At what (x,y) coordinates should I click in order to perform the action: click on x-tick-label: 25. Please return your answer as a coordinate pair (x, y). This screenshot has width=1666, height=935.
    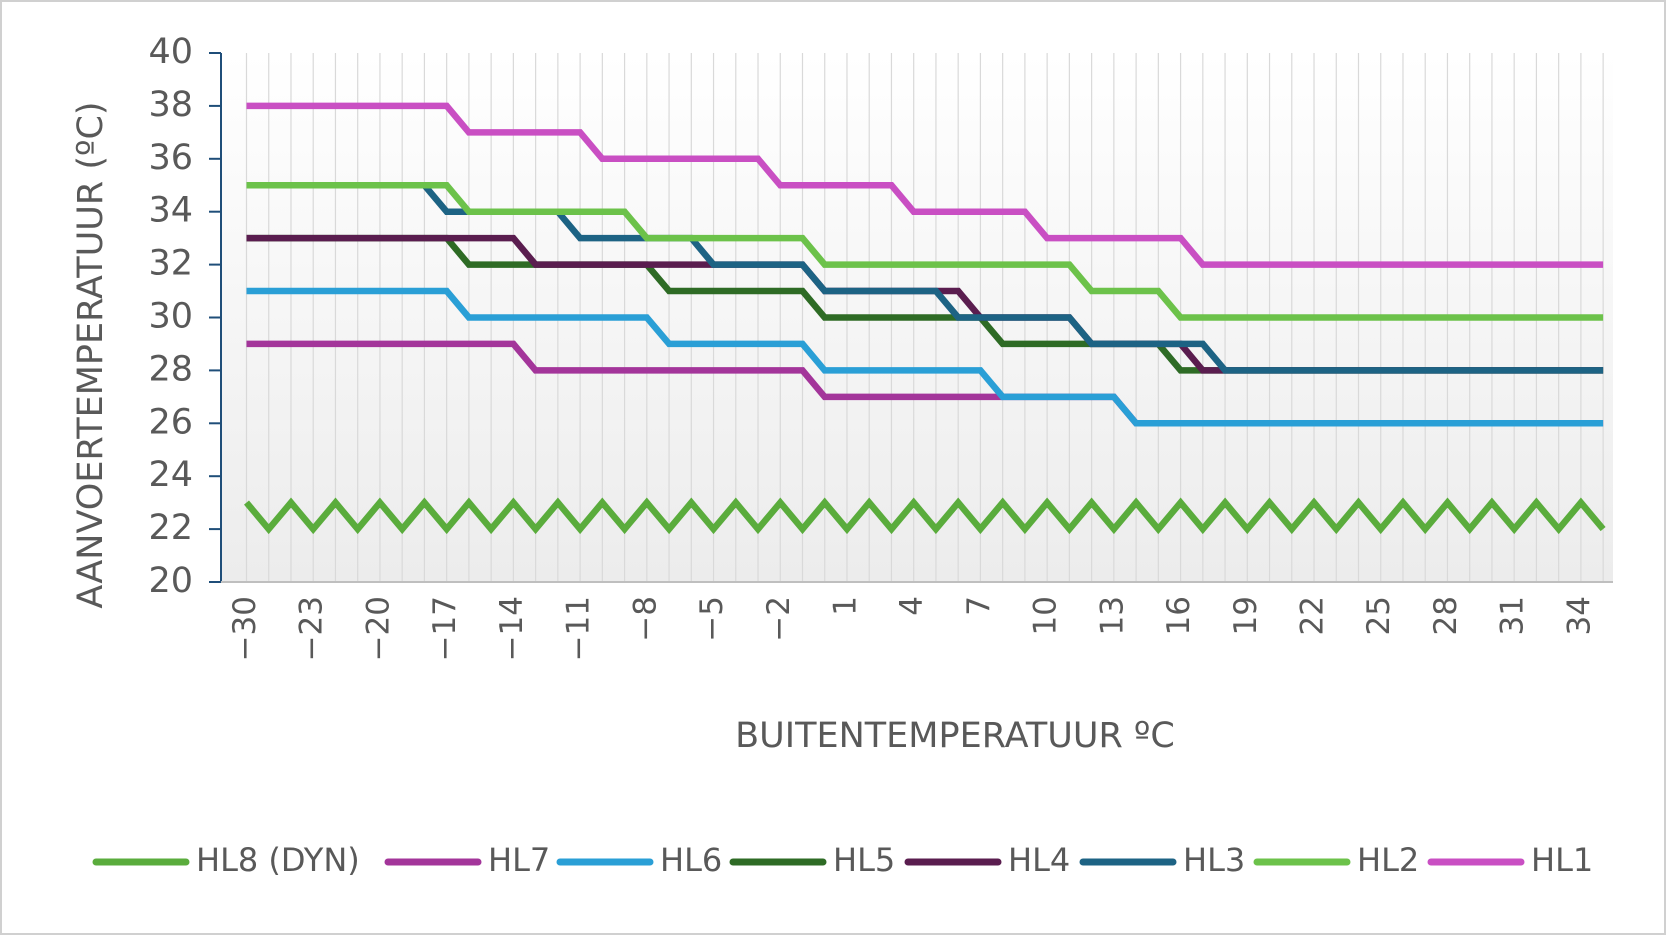
    Looking at the image, I should click on (1379, 615).